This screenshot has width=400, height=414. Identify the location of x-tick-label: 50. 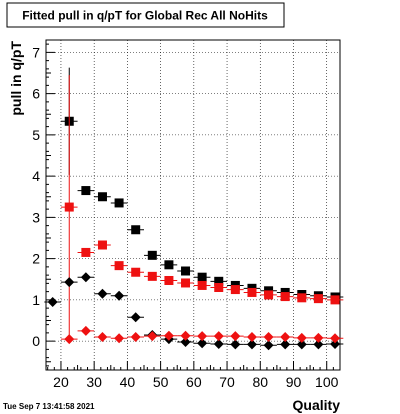
(161, 382).